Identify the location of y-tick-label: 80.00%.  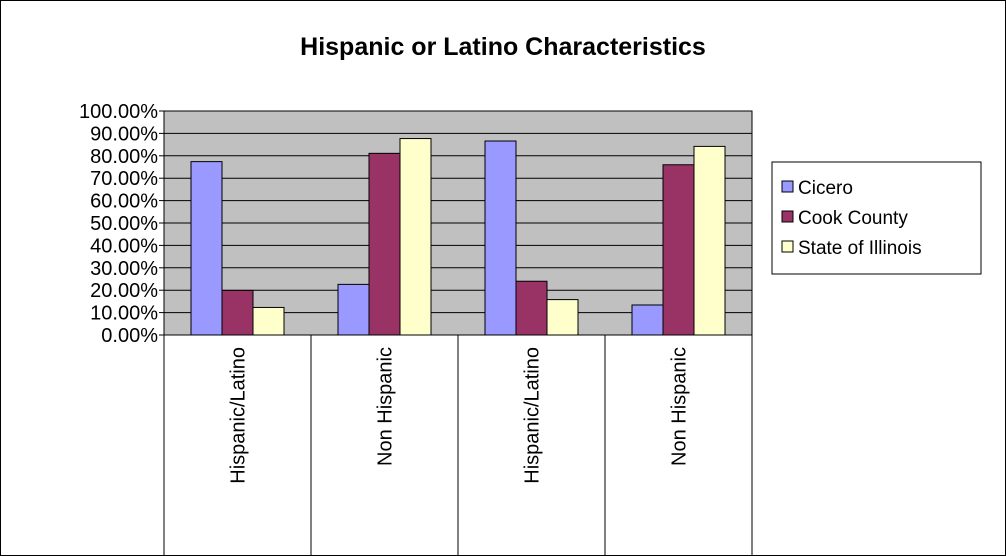
(124, 157).